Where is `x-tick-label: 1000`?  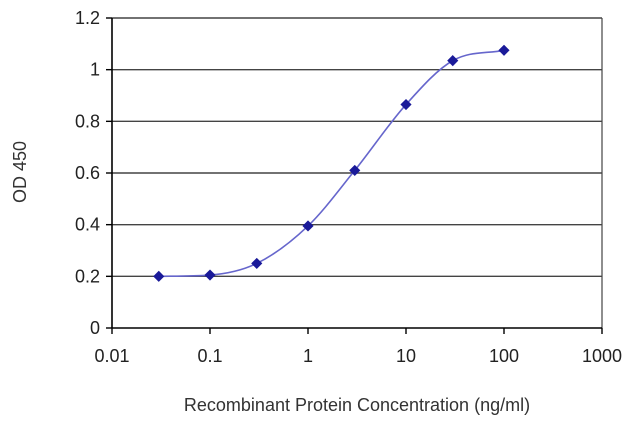
x-tick-label: 1000 is located at coordinates (602, 356).